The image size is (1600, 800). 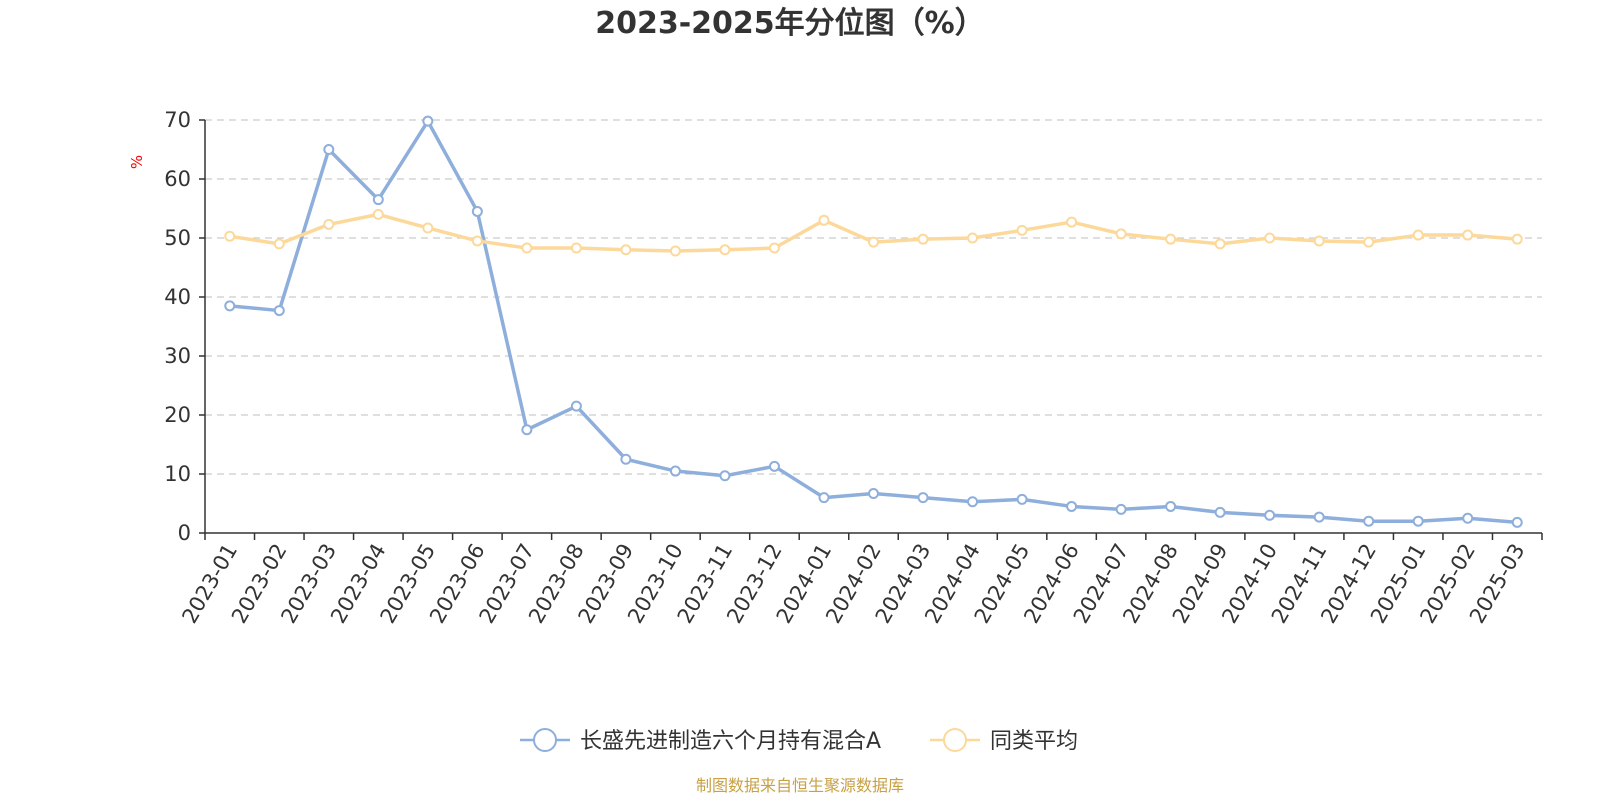 What do you see at coordinates (177, 238) in the screenshot?
I see `y-tick-label: 50` at bounding box center [177, 238].